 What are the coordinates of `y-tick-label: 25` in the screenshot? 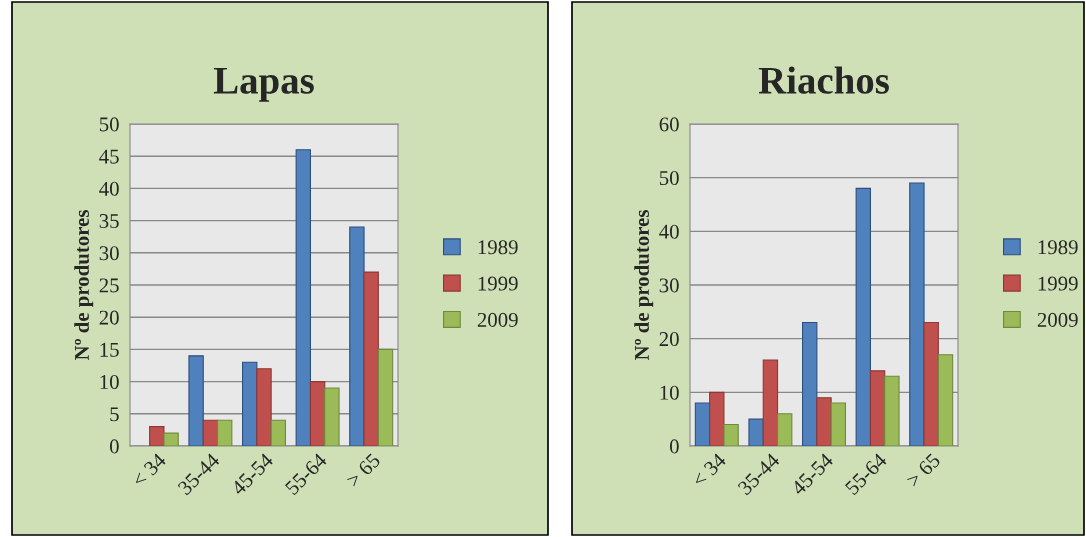 It's located at (109, 285).